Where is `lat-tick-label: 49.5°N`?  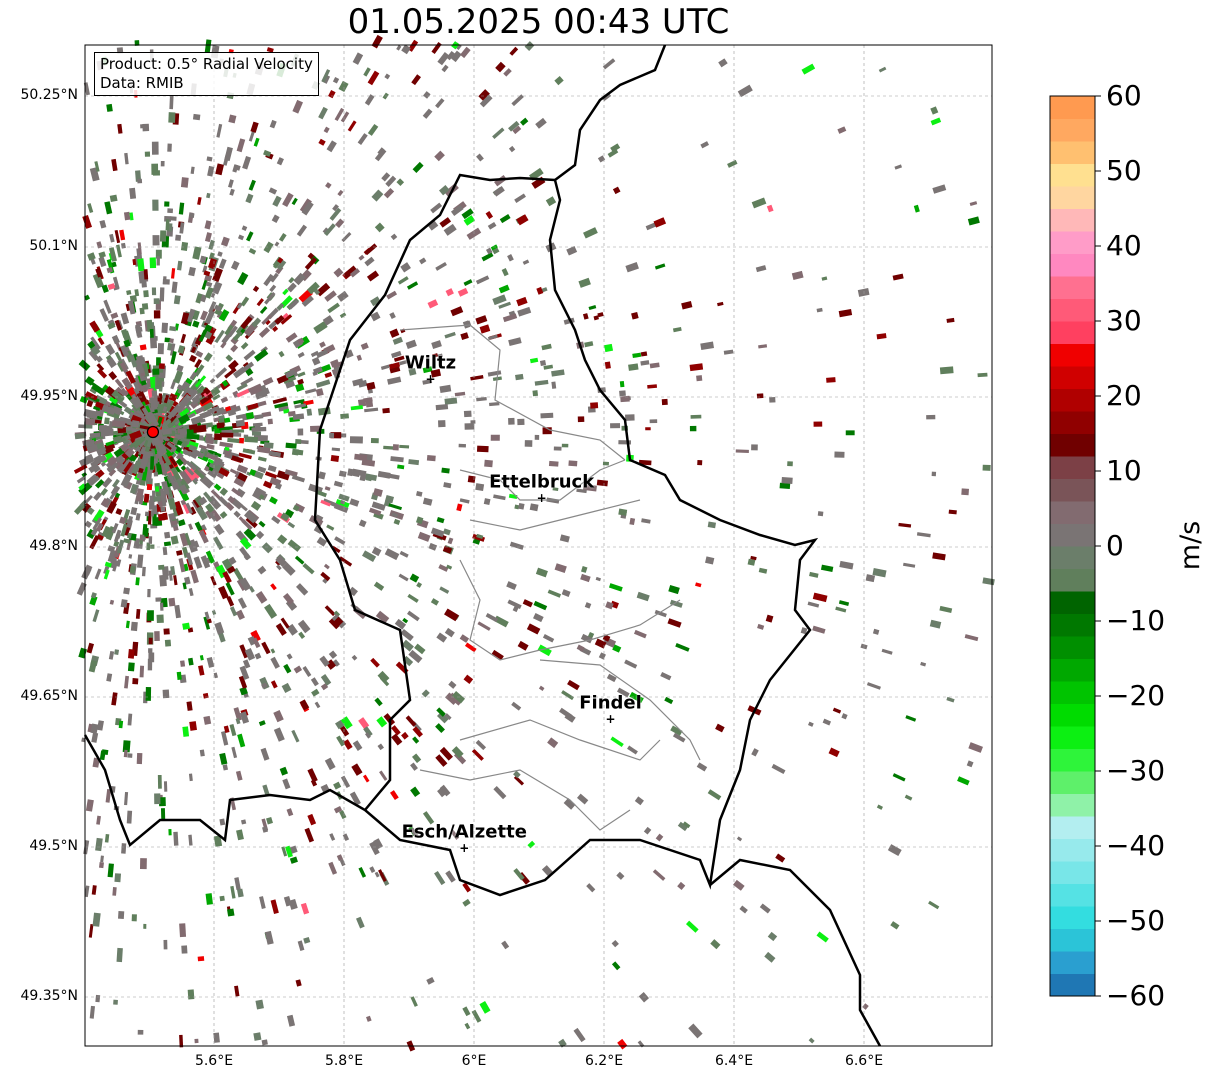 lat-tick-label: 49.5°N is located at coordinates (53, 846).